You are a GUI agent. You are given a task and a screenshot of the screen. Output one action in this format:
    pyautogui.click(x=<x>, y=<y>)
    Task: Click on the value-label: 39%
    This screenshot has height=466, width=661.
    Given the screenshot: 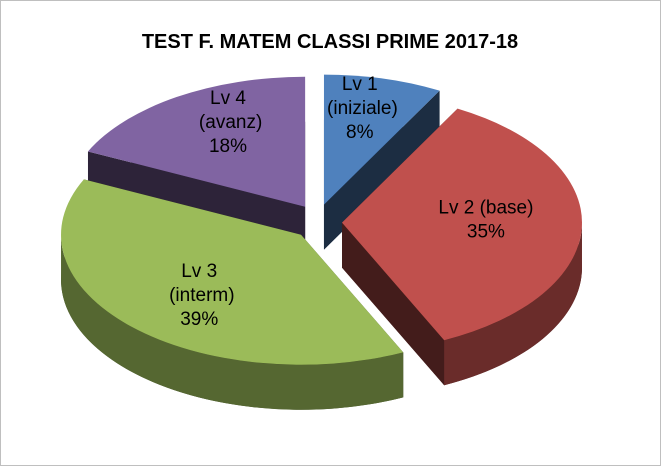 What is the action you would take?
    pyautogui.click(x=199, y=319)
    